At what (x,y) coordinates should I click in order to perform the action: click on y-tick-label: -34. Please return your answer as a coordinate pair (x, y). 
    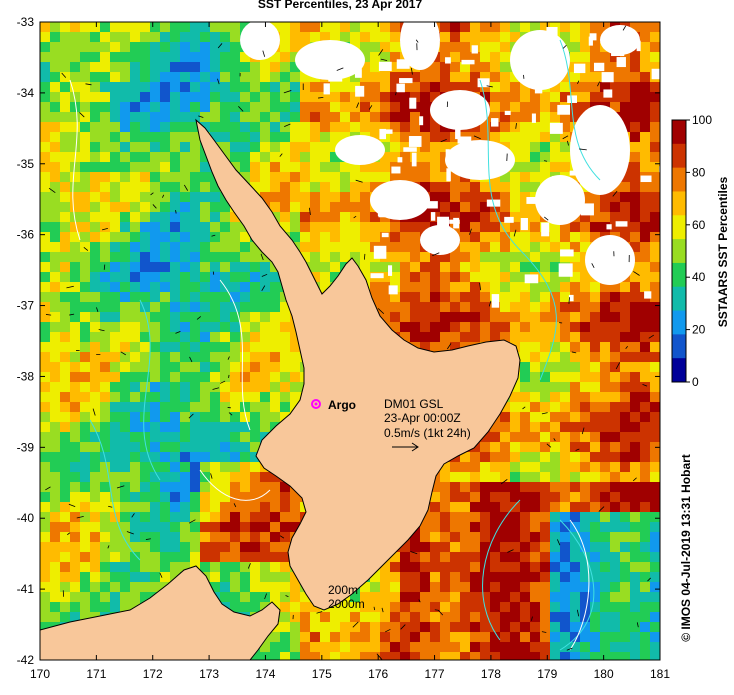
    Looking at the image, I should click on (26, 93).